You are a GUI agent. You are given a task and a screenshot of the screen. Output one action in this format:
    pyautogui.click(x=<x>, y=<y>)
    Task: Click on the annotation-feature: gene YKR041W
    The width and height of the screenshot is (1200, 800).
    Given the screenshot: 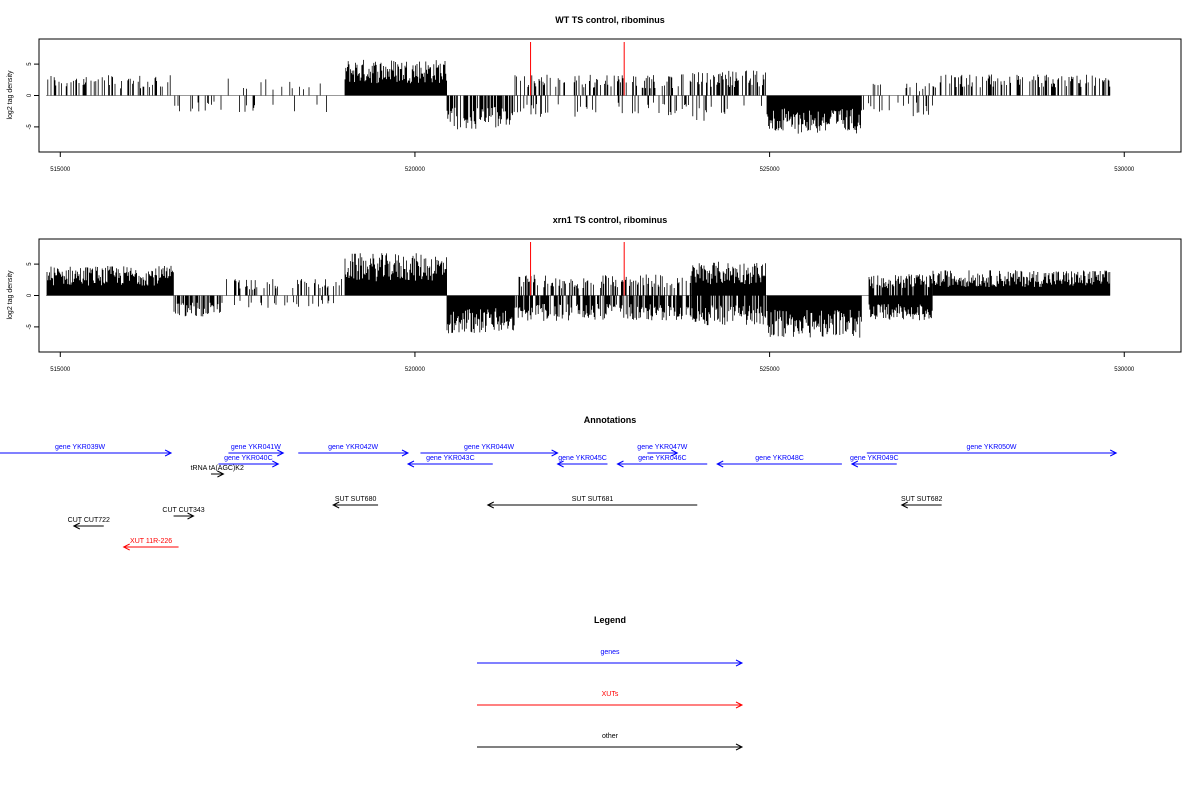 What is the action you would take?
    pyautogui.click(x=256, y=450)
    